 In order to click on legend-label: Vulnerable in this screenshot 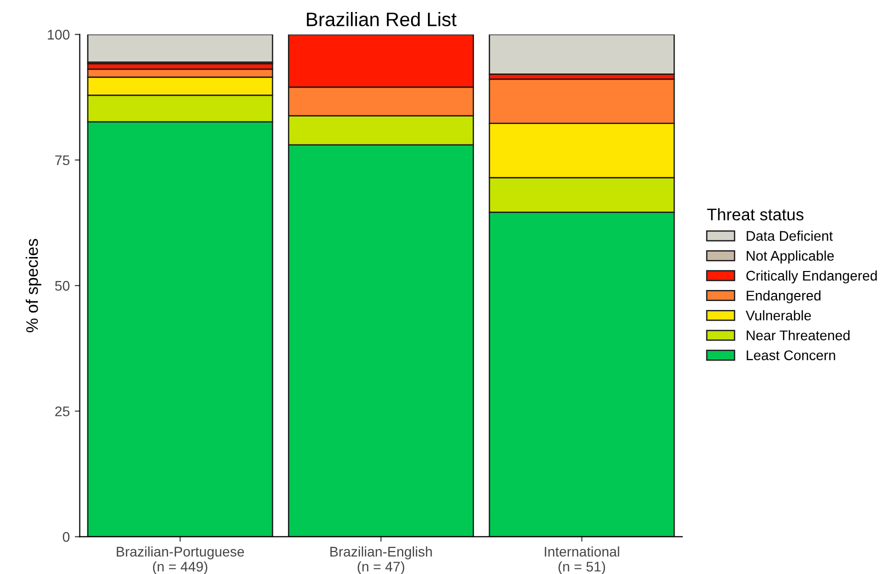, I will do `click(778, 315)`.